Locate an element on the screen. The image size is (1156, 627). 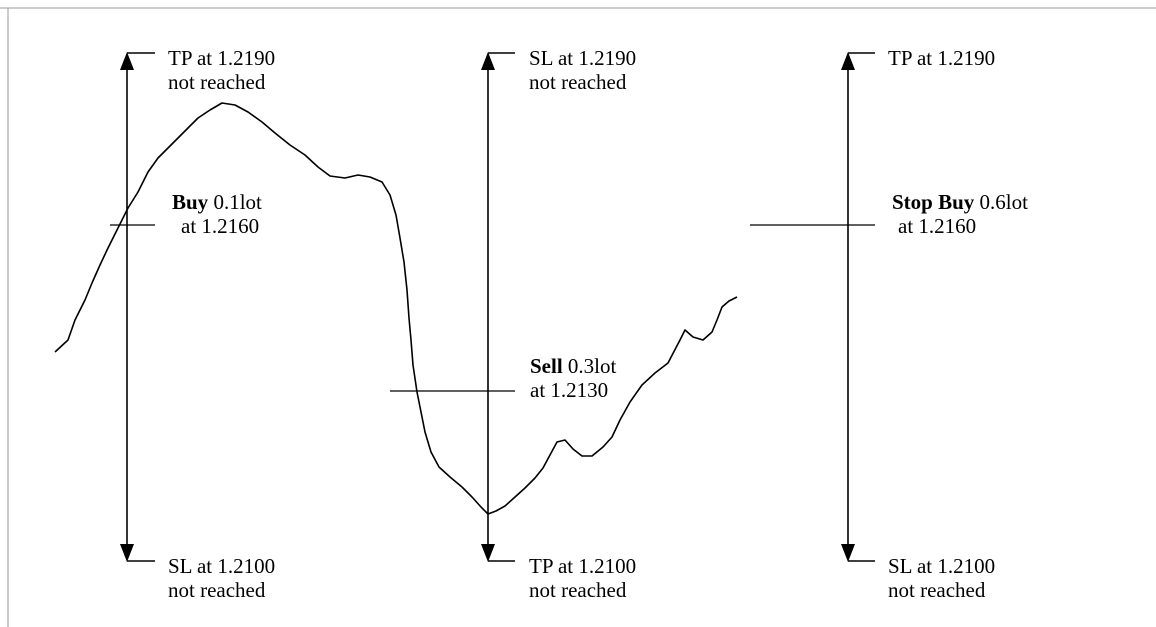
stop-buy-tp-label-line1: TP at 1.2190 is located at coordinates (942, 58).